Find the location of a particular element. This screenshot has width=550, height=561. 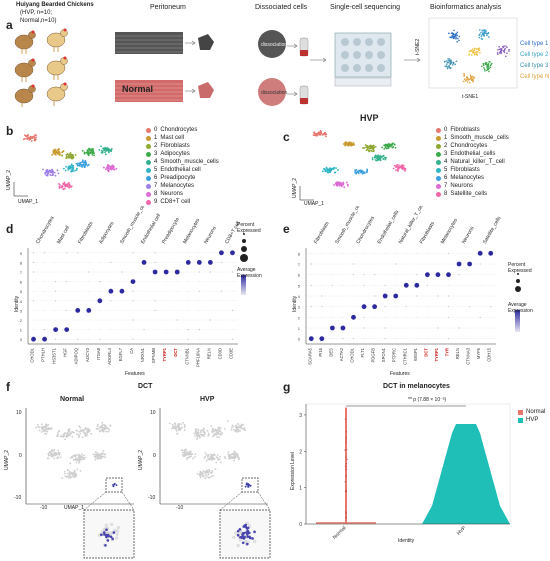

feat-left-xtick-1: -10 is located at coordinates (44, 508).